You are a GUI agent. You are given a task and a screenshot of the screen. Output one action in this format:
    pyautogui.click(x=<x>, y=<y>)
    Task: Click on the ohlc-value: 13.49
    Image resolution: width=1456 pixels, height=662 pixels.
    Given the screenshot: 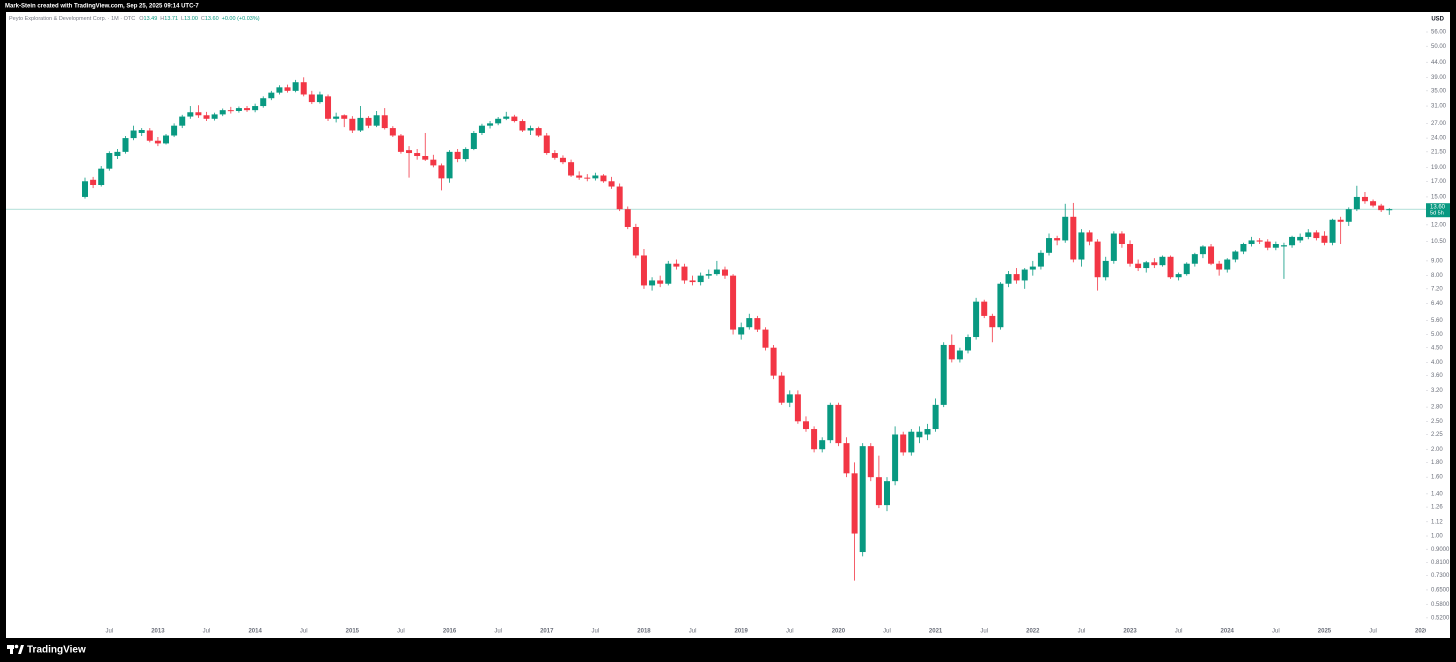 What is the action you would take?
    pyautogui.click(x=151, y=19)
    